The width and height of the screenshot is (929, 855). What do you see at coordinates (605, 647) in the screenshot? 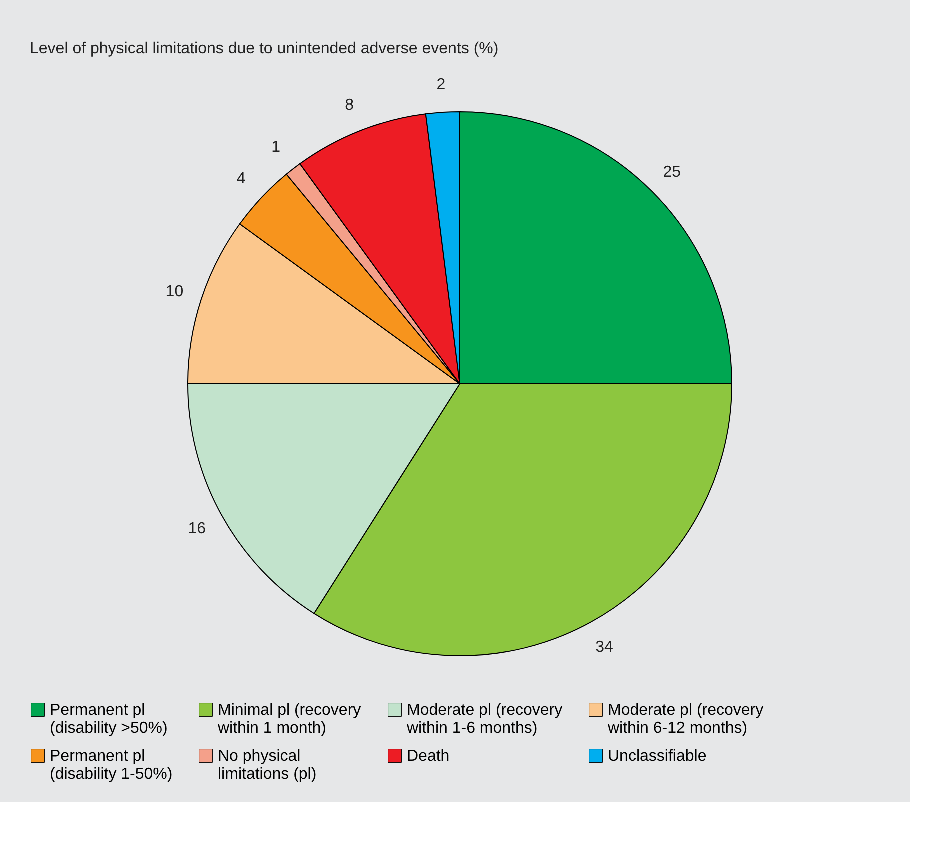
I see `data-label: 34` at bounding box center [605, 647].